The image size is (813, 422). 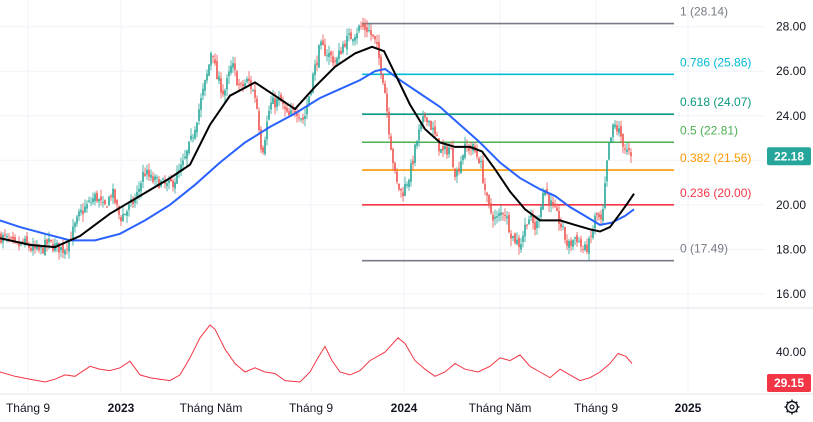 I want to click on time-tick-label: Tháng Năm, so click(x=500, y=408).